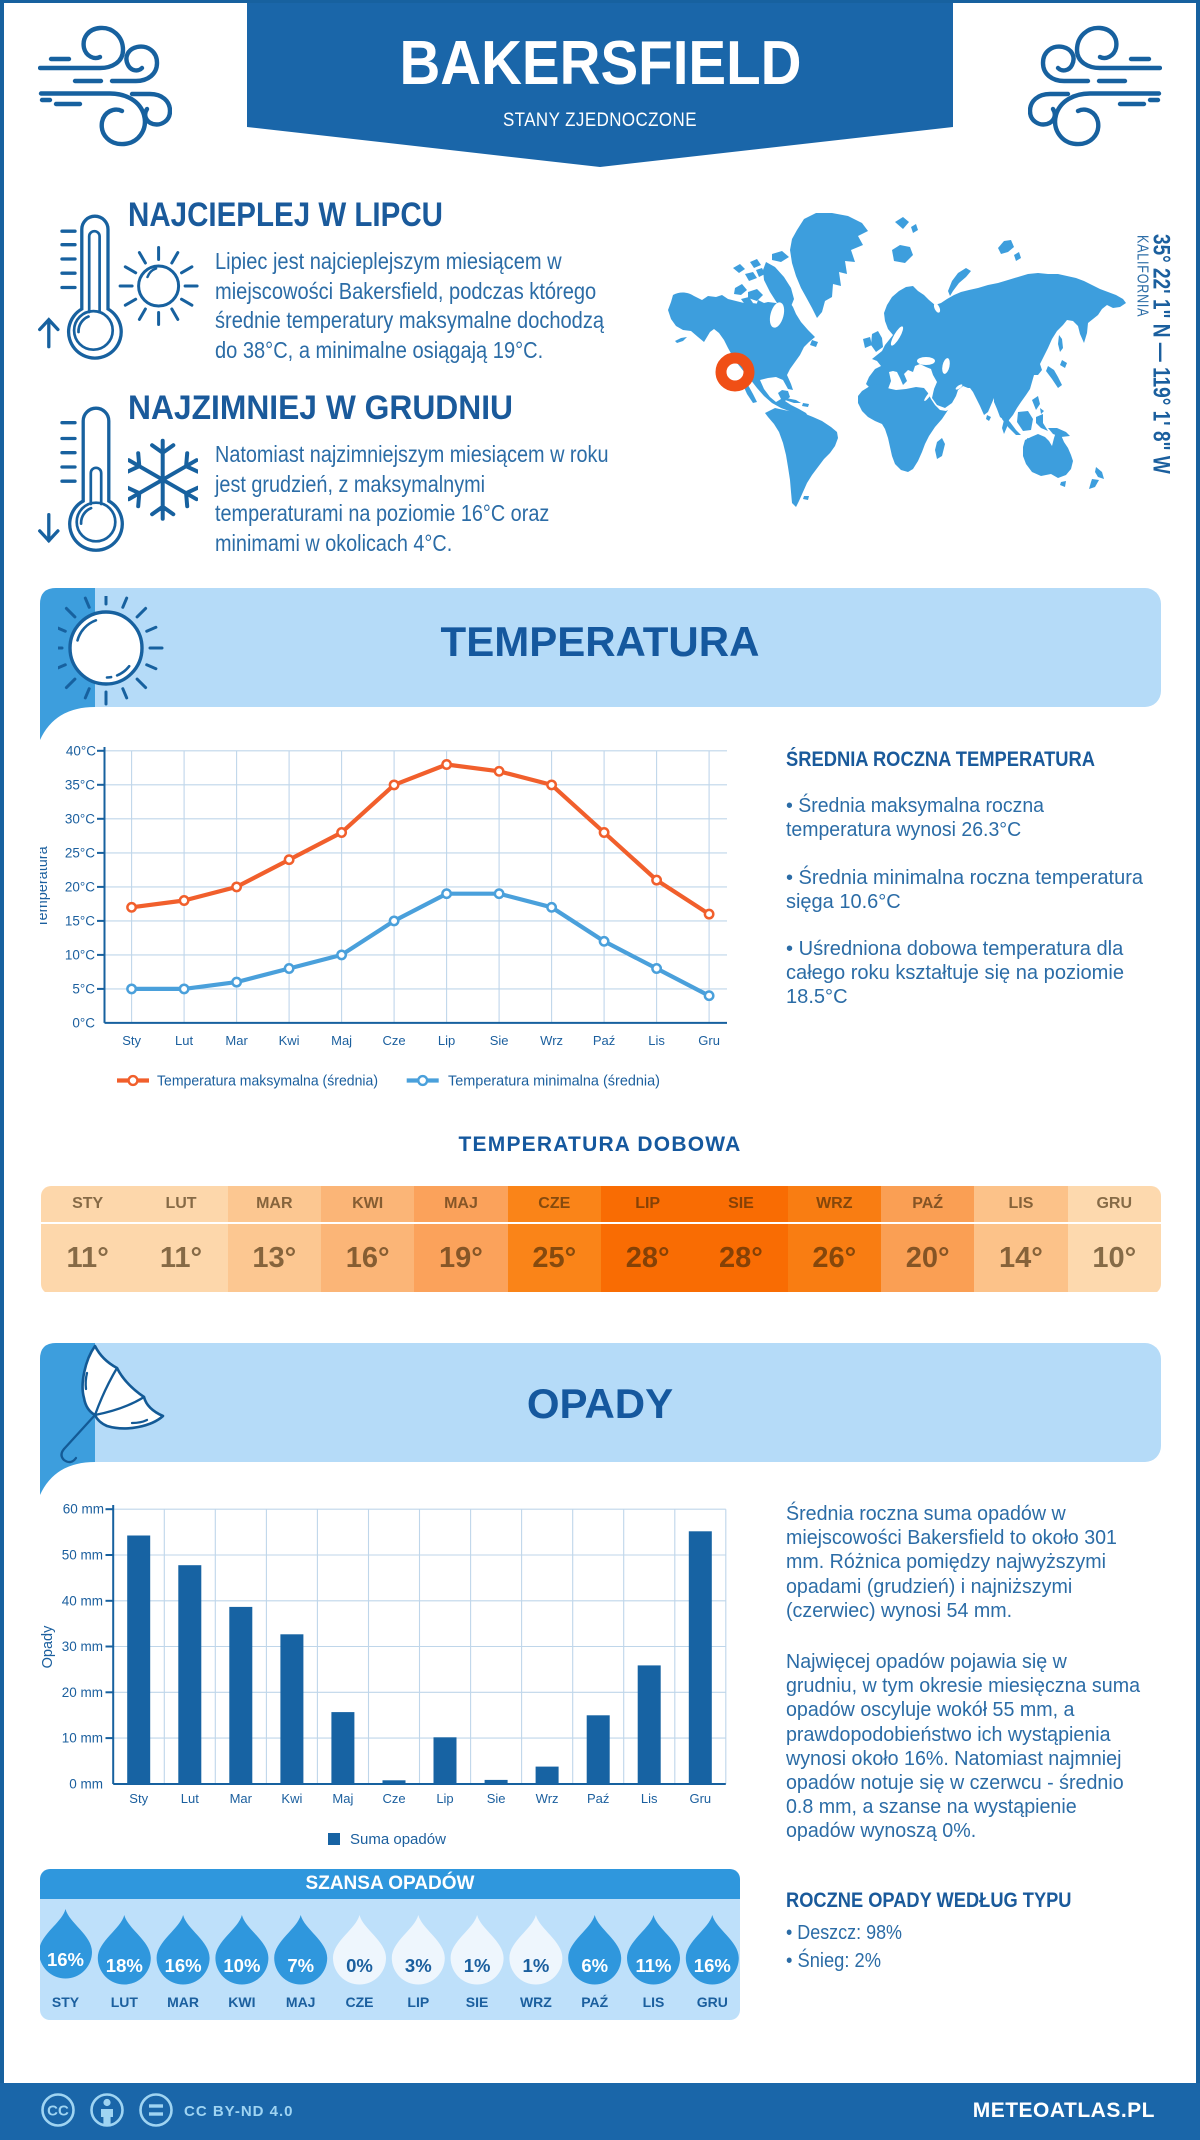  I want to click on svg-text: SIE, so click(477, 2002).